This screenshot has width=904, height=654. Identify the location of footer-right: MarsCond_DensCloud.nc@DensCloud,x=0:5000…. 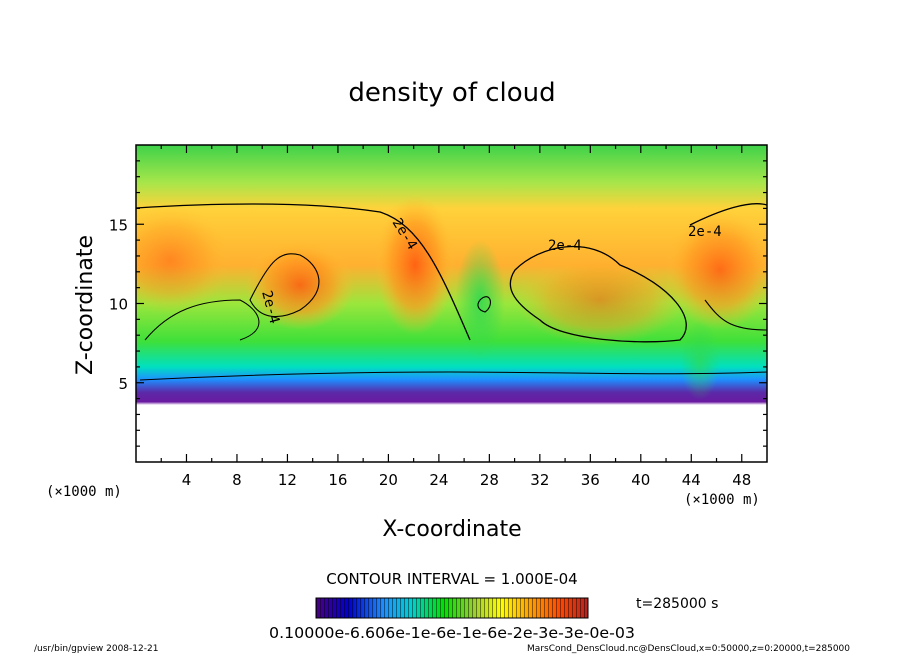
(688, 649).